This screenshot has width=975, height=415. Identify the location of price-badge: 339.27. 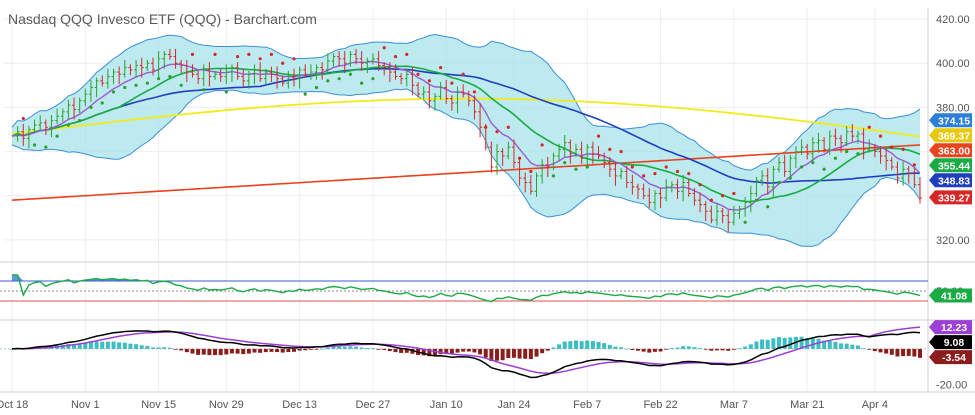
(950, 197).